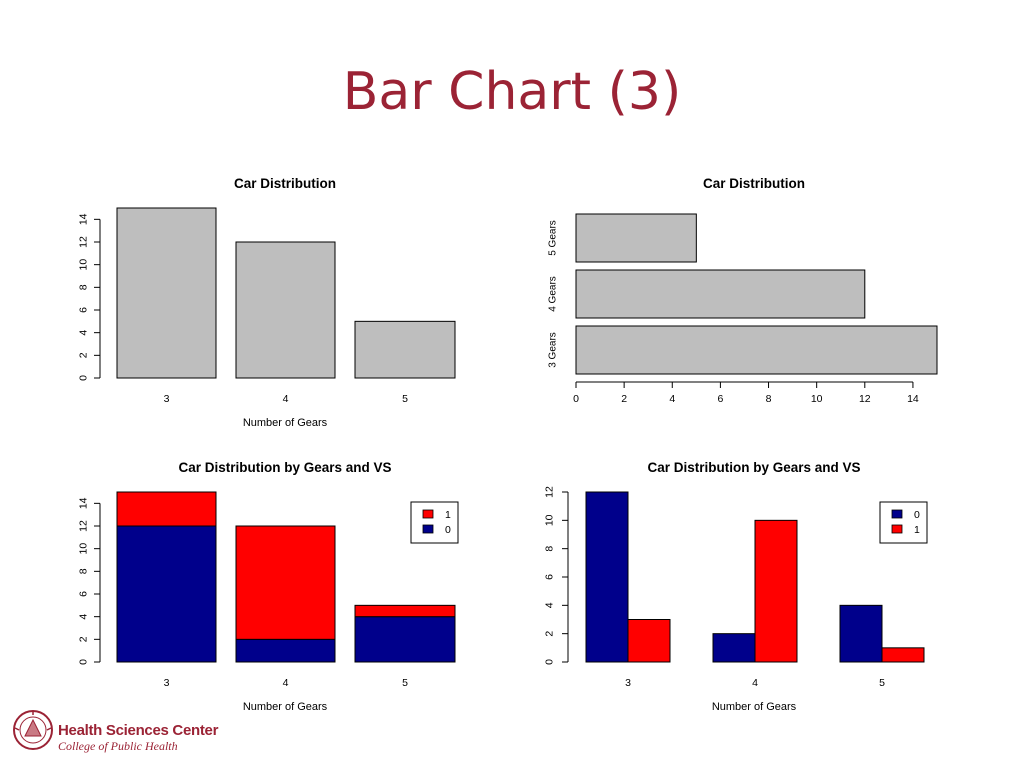  Describe the element at coordinates (33, 730) in the screenshot. I see `seal-icon` at that location.